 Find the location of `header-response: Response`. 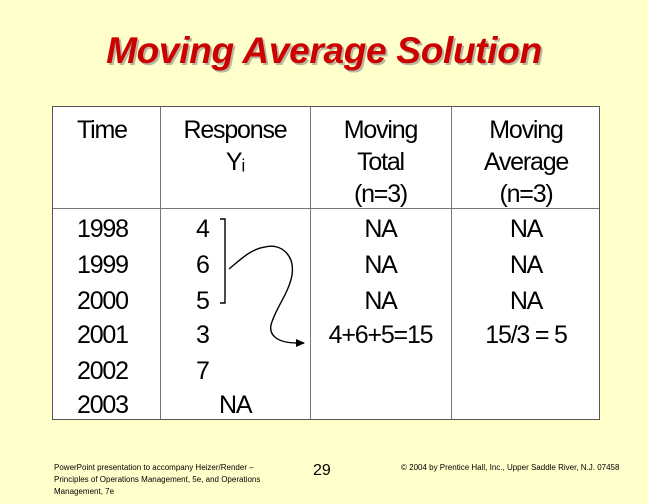

header-response: Response is located at coordinates (235, 130).